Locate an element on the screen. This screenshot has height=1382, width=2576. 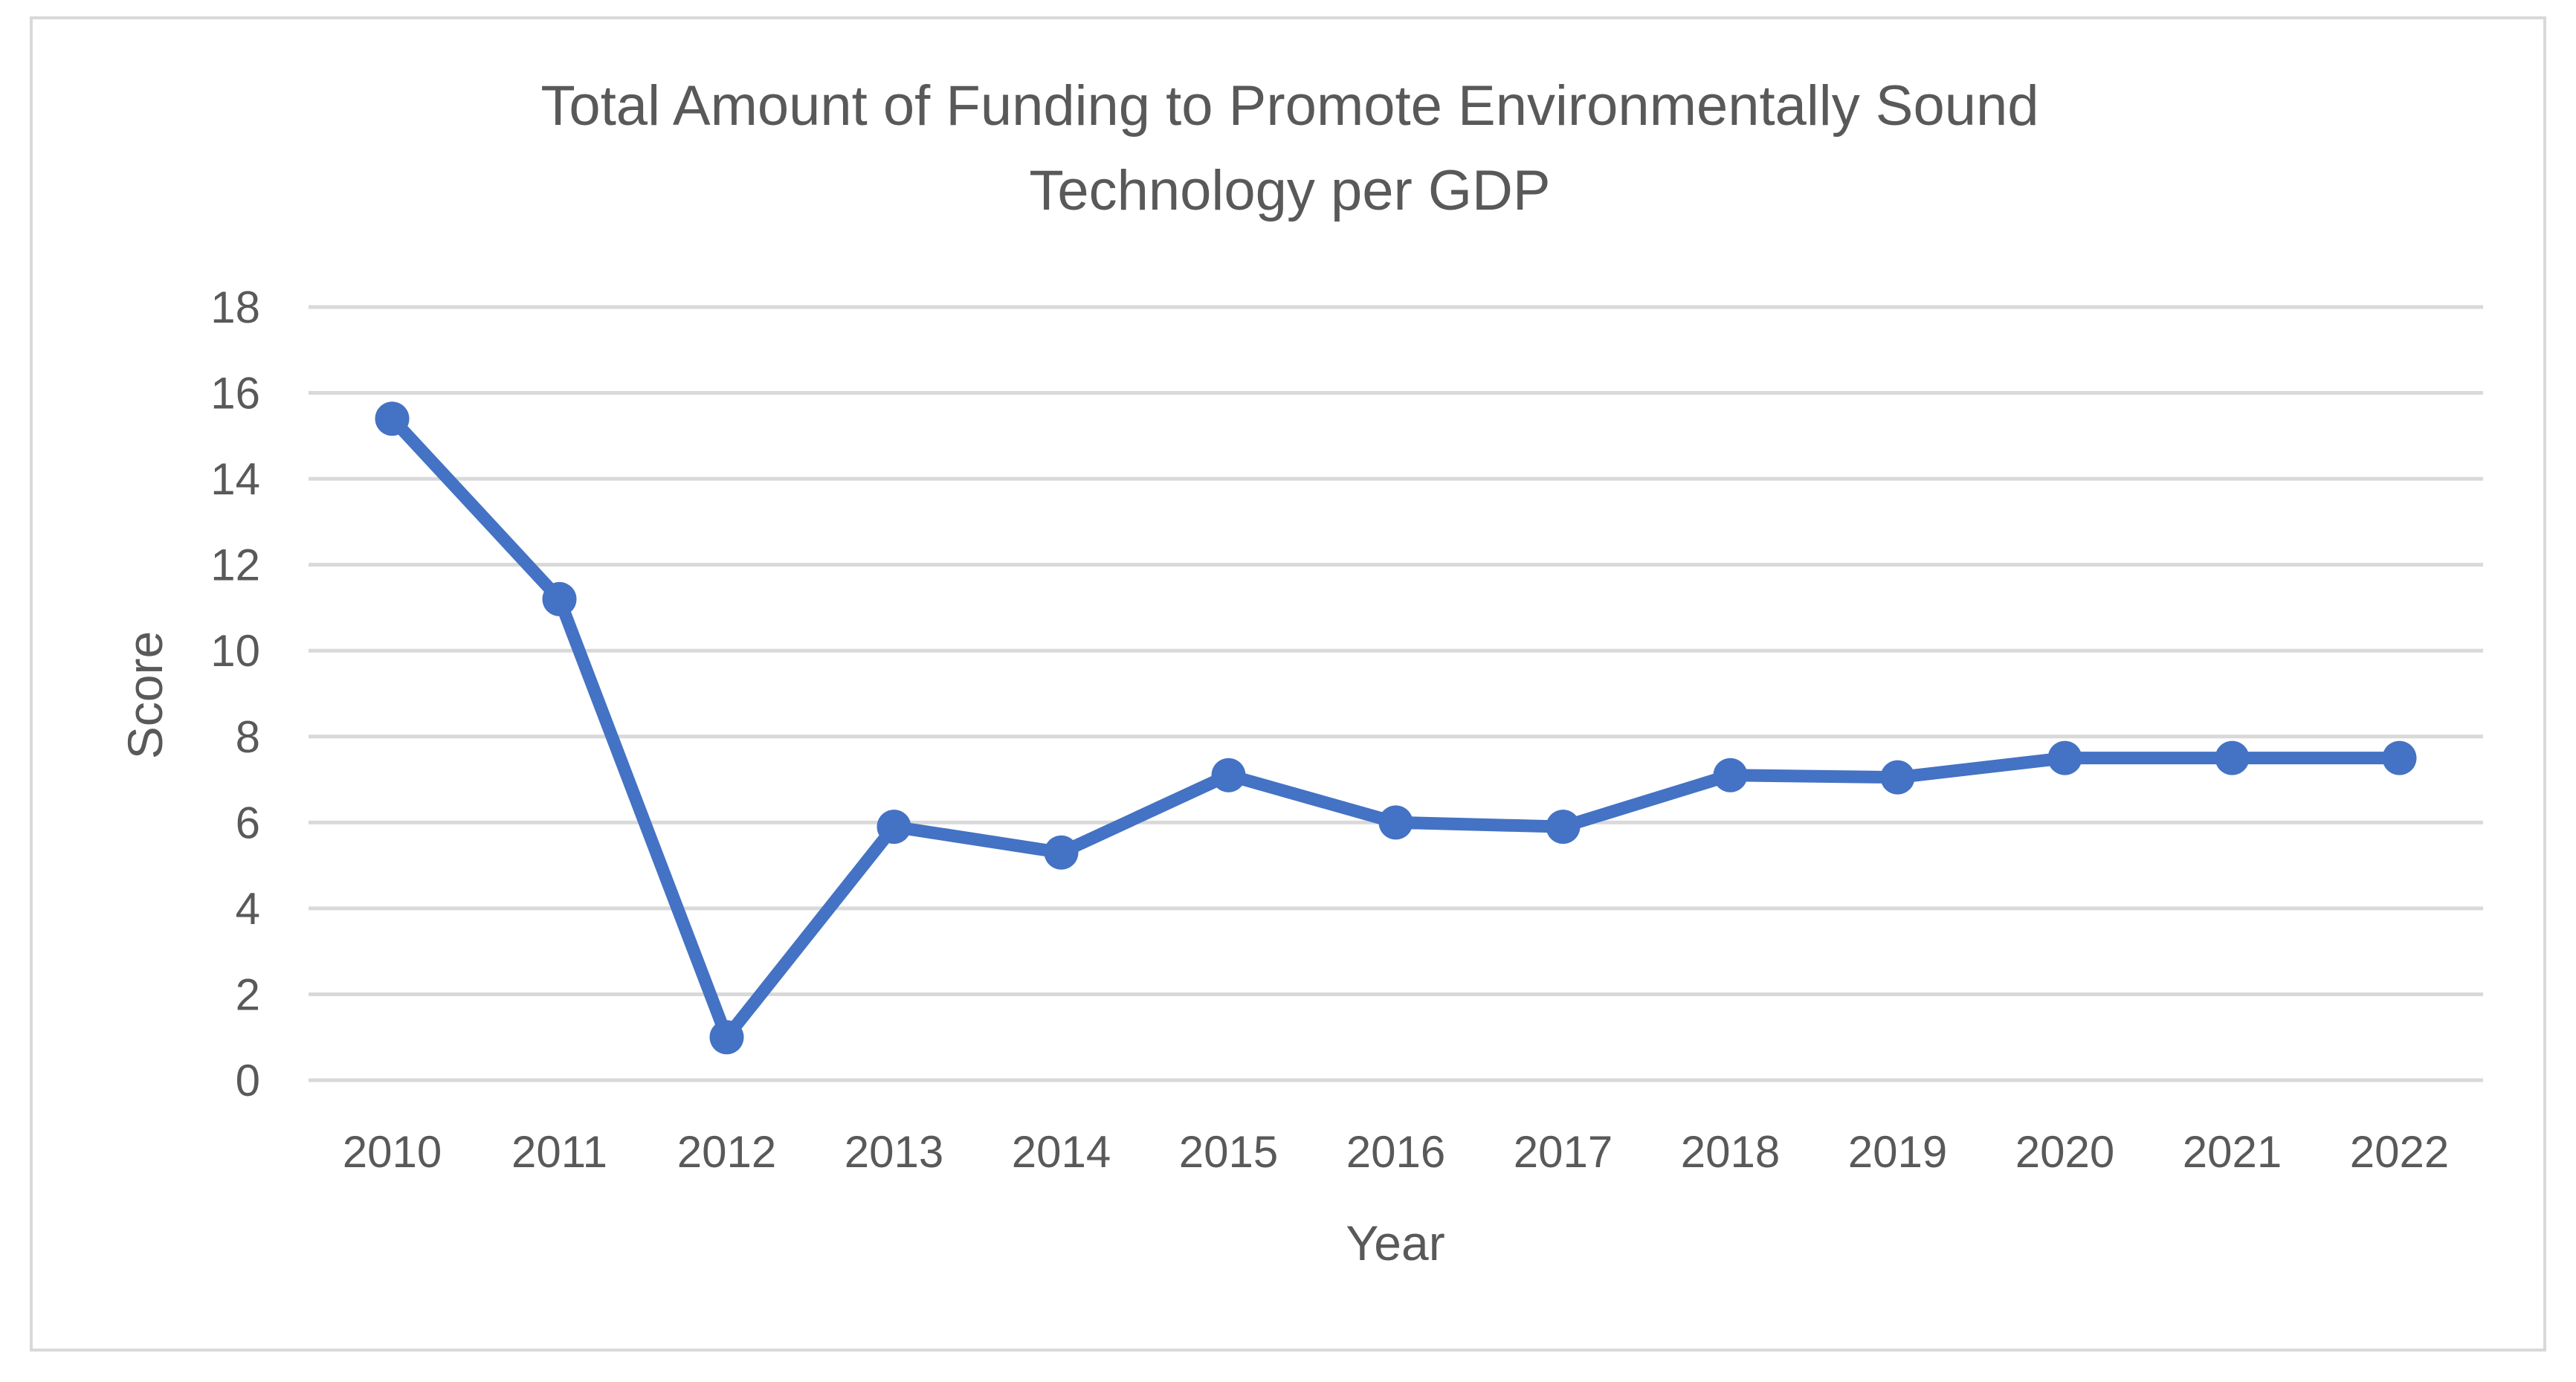
x-tick-label: 2014 is located at coordinates (1061, 1152).